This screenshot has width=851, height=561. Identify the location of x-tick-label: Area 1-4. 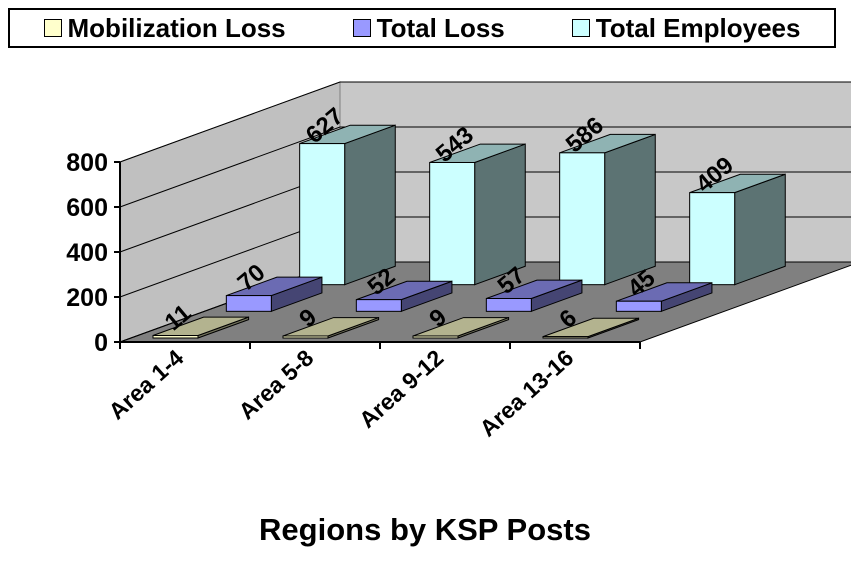
(145, 384).